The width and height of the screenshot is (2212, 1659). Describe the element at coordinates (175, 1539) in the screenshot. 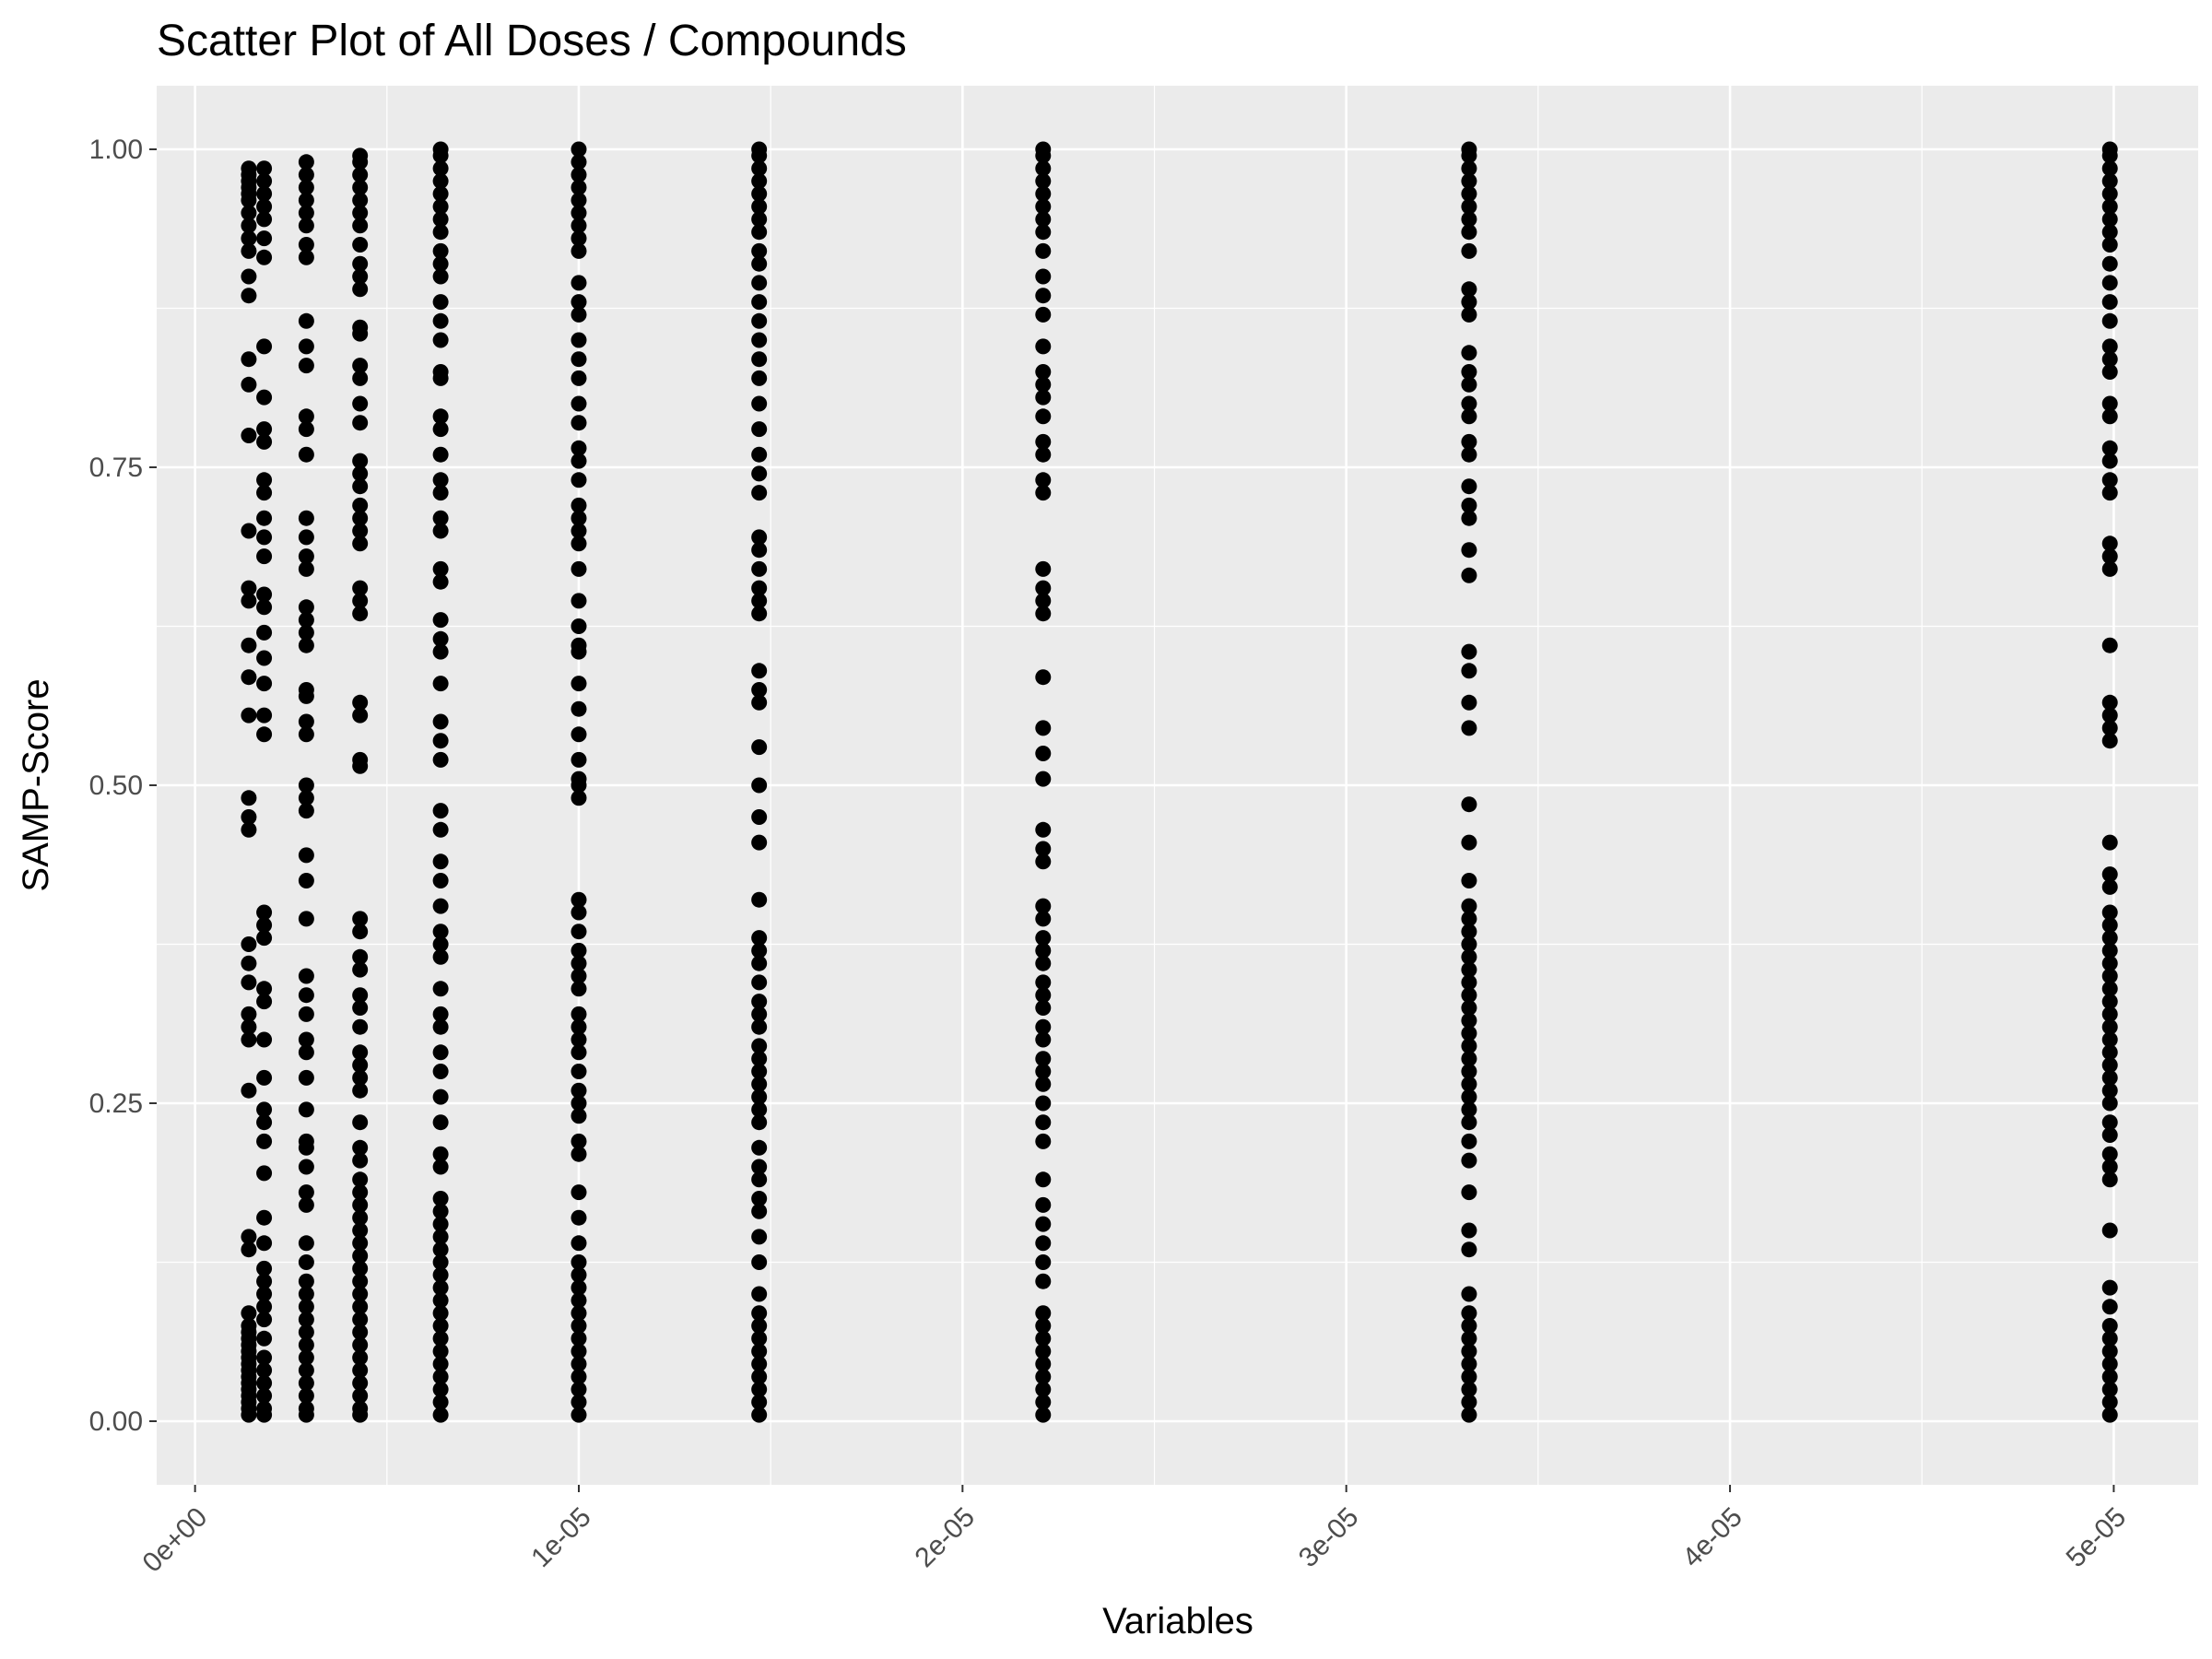

I see `x-tick-label: 0e+00` at that location.